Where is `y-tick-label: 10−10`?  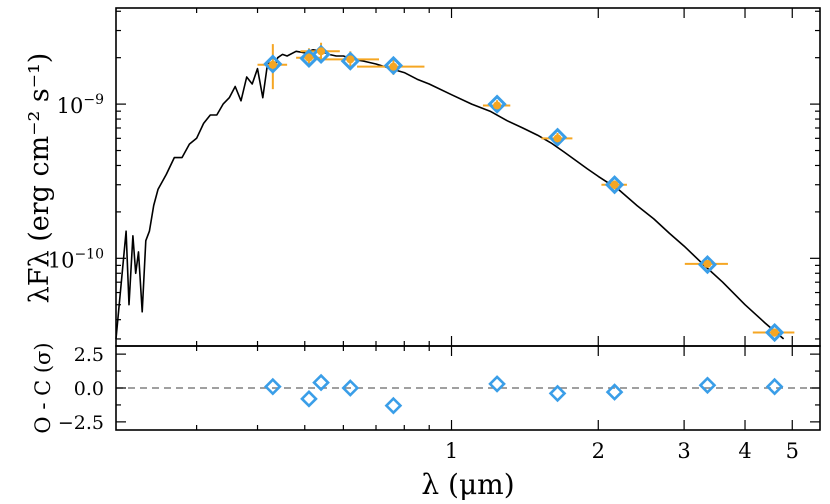
y-tick-label: 10−10 is located at coordinates (76, 259).